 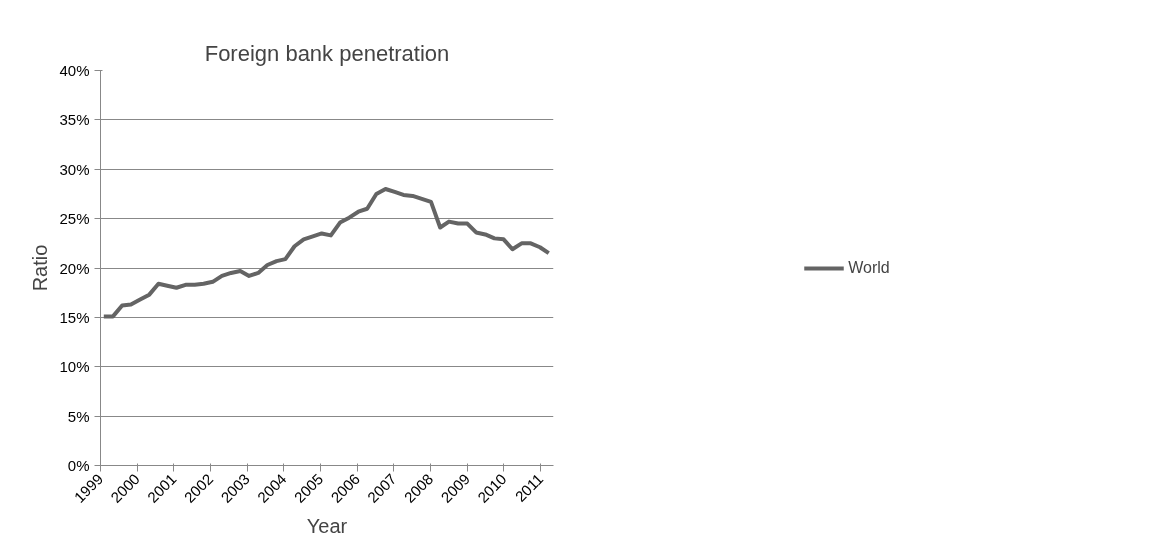 What do you see at coordinates (74, 219) in the screenshot?
I see `y-tick-label: 25%` at bounding box center [74, 219].